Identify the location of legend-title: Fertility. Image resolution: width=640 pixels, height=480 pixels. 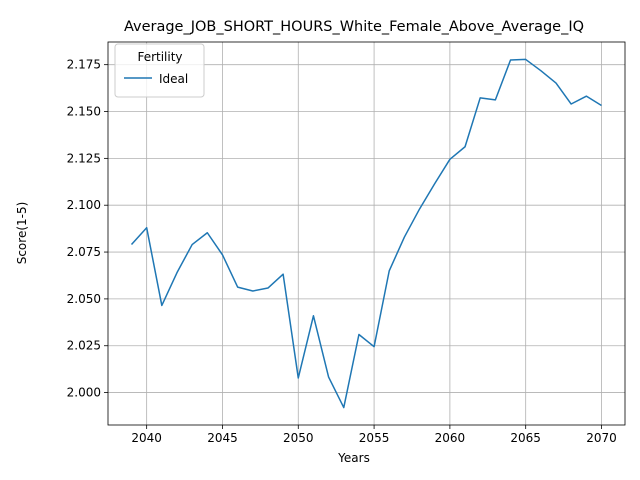
(159, 57).